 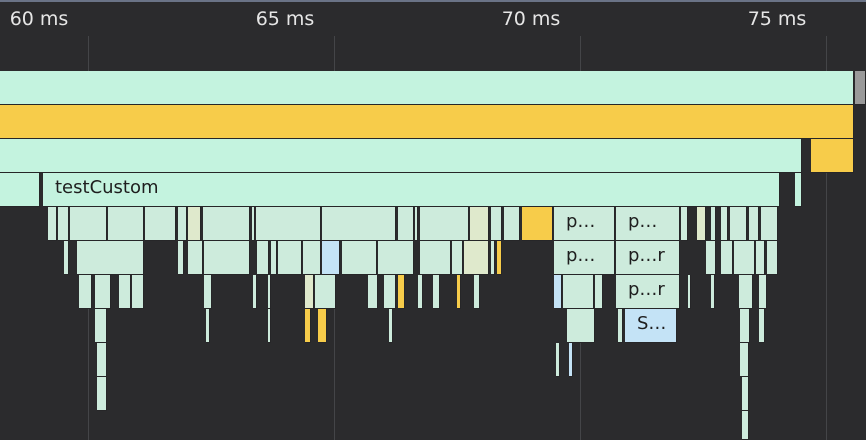 I want to click on frame-testcustom: testCustom, so click(x=411, y=190).